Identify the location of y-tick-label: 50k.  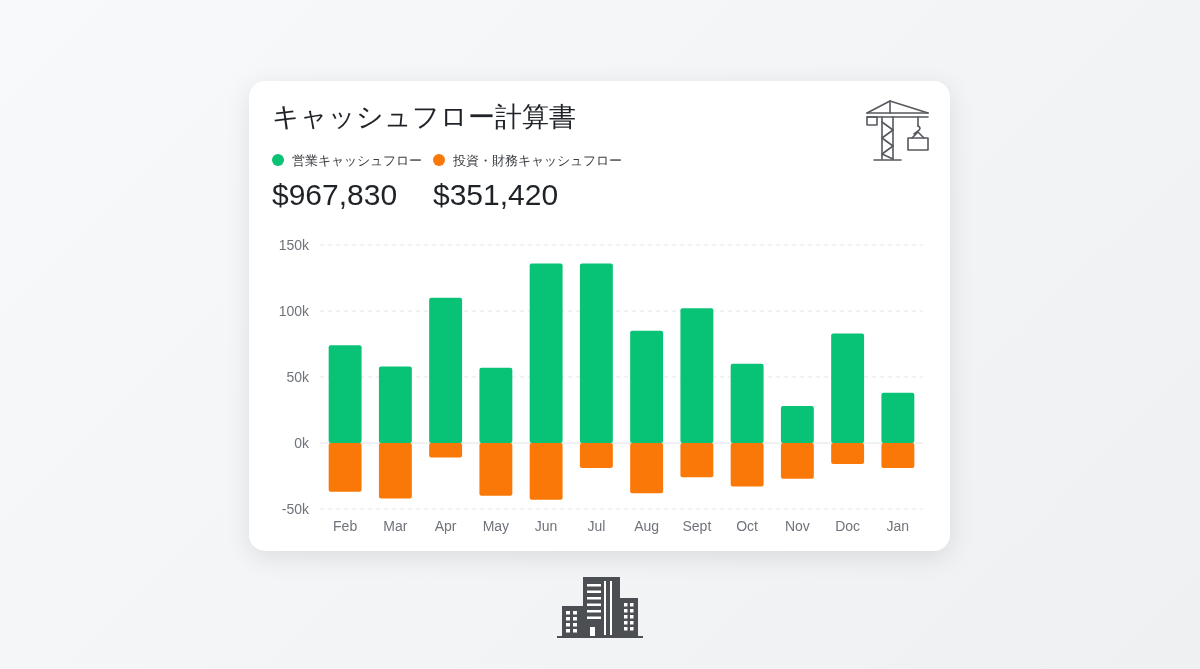
(298, 377).